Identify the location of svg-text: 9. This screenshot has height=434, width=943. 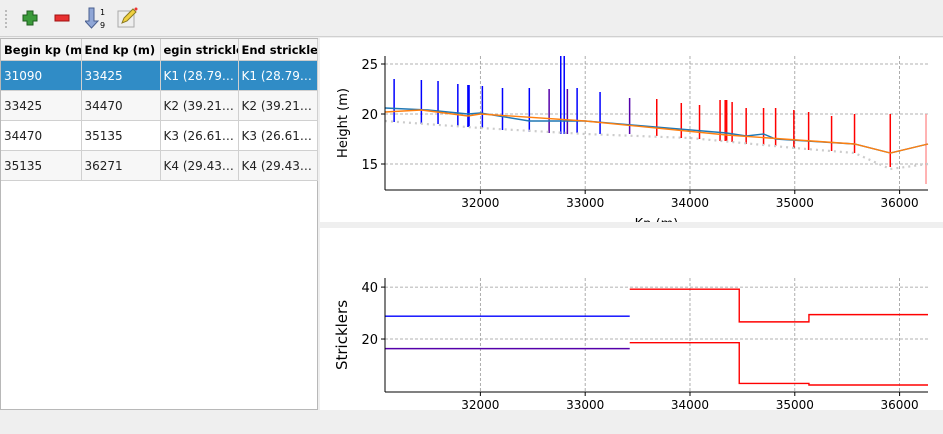
(102, 25).